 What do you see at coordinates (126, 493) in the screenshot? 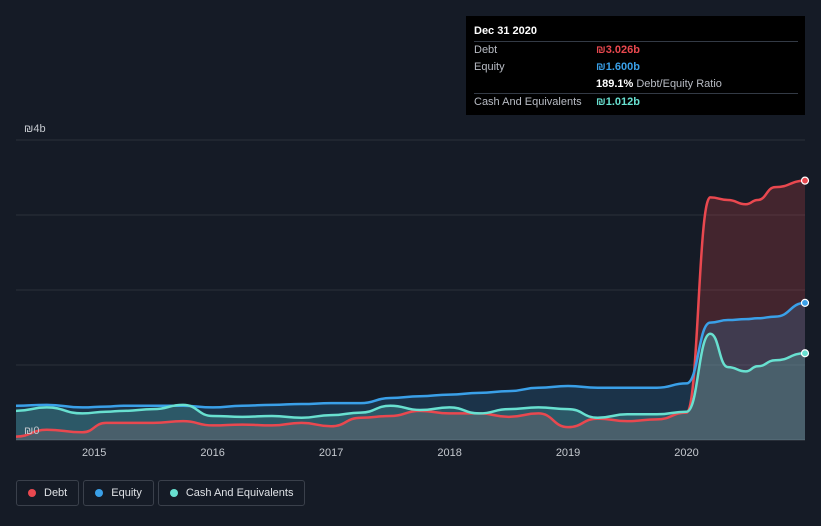
I see `legend-label: Equity` at bounding box center [126, 493].